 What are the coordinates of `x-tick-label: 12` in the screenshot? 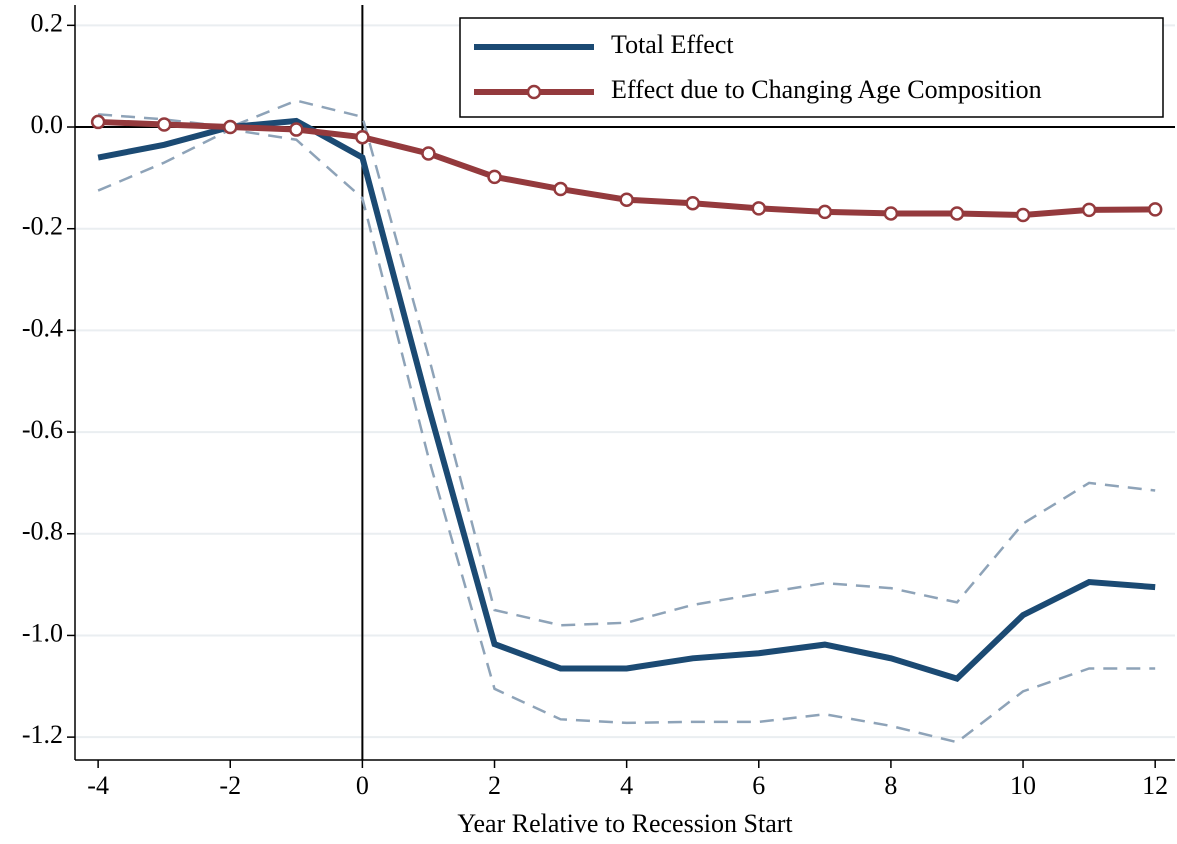 It's located at (1155, 785).